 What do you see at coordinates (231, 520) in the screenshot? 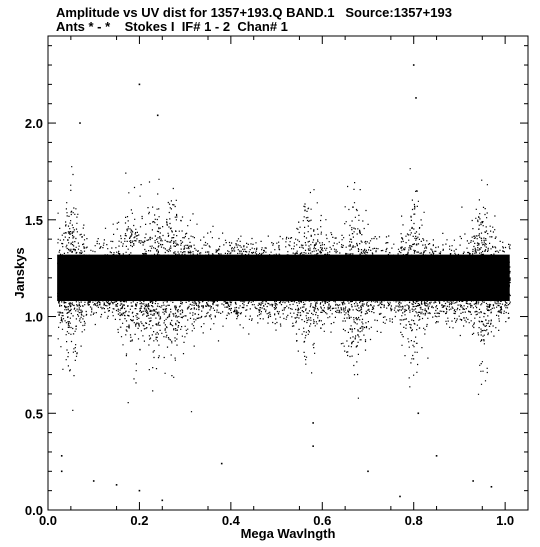
I see `x-tick-label: 0.4` at bounding box center [231, 520].